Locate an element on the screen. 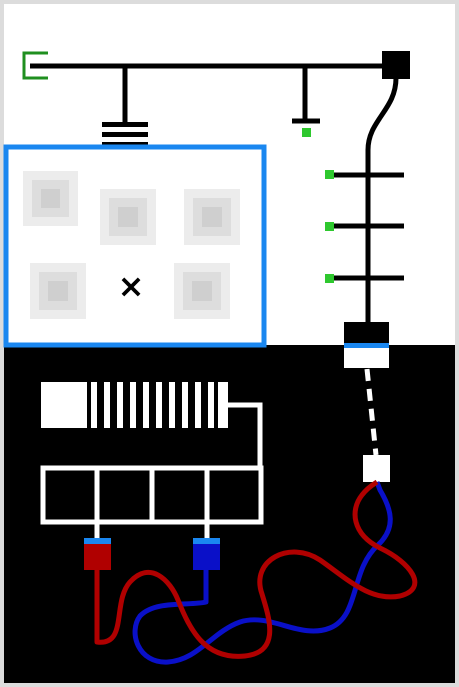 The width and height of the screenshot is (459, 687). red-plug-body is located at coordinates (97, 557).